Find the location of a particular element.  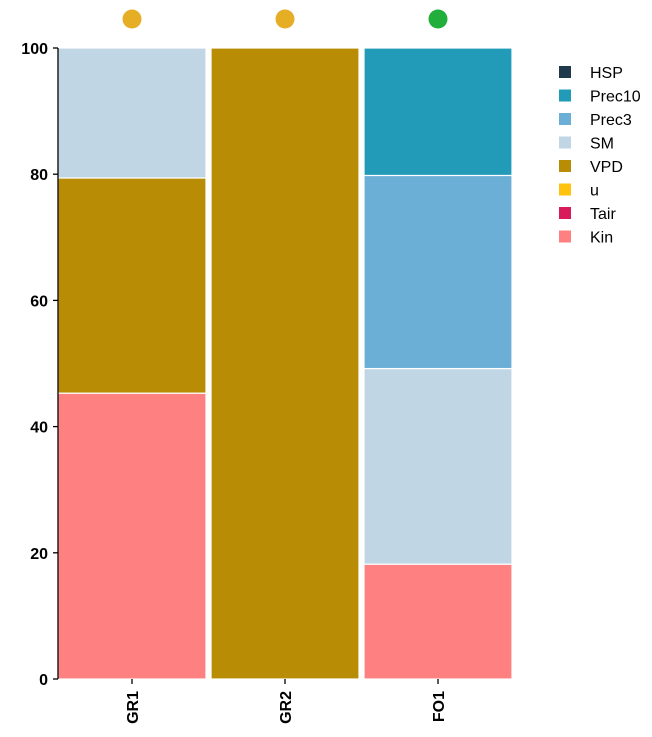

bar-segment-FO1-Kin is located at coordinates (438, 621).